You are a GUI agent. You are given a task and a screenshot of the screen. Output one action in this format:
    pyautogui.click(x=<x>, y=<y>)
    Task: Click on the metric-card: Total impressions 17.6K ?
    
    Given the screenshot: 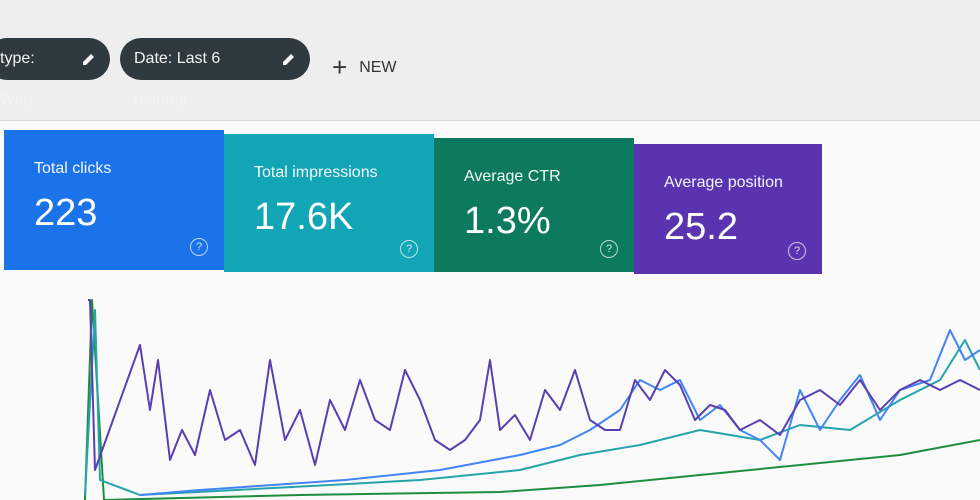 What is the action you would take?
    pyautogui.click(x=329, y=203)
    